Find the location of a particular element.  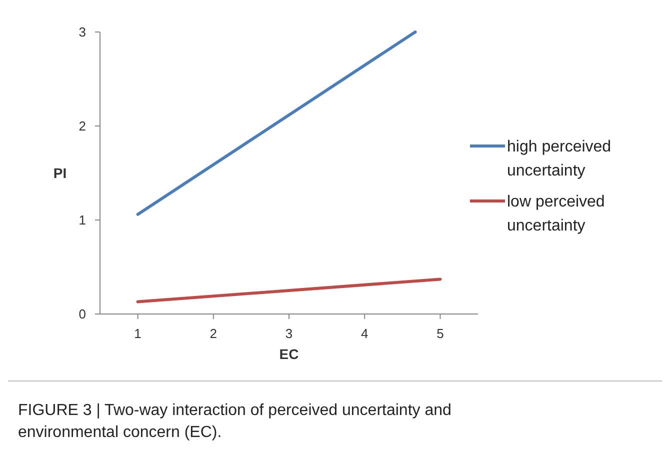

y-tick-label: 0 is located at coordinates (82, 314).